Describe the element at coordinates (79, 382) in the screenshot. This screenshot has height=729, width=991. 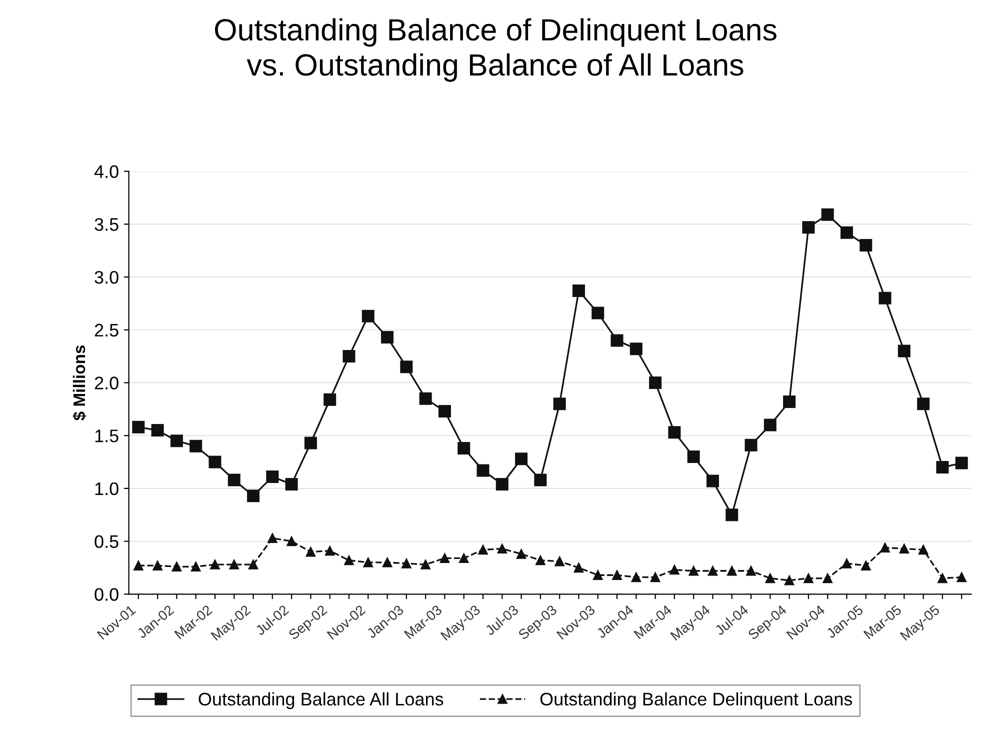
I see `y-axis-title: $ Millions` at that location.